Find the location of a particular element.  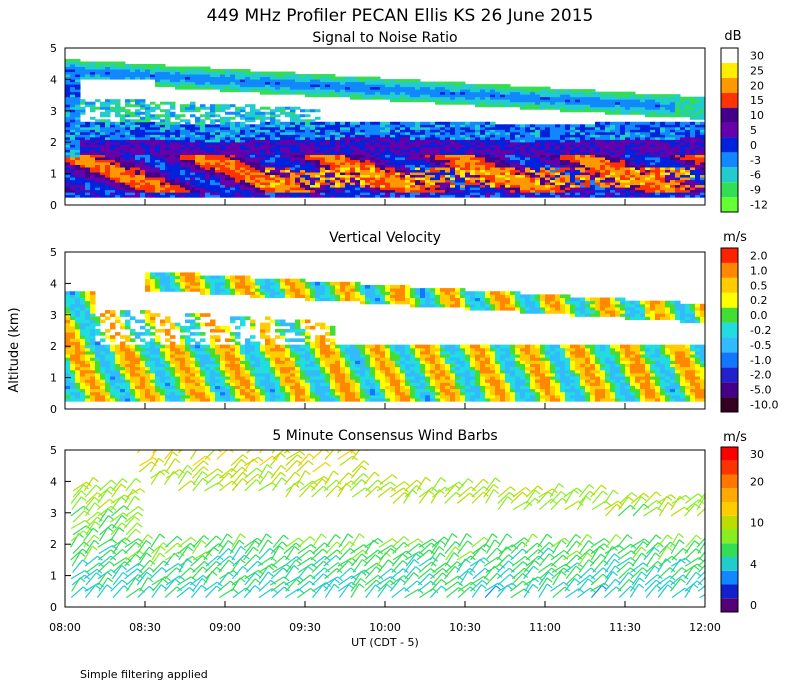

snr-panel-title: Signal to Noise Ratio is located at coordinates (384, 38).